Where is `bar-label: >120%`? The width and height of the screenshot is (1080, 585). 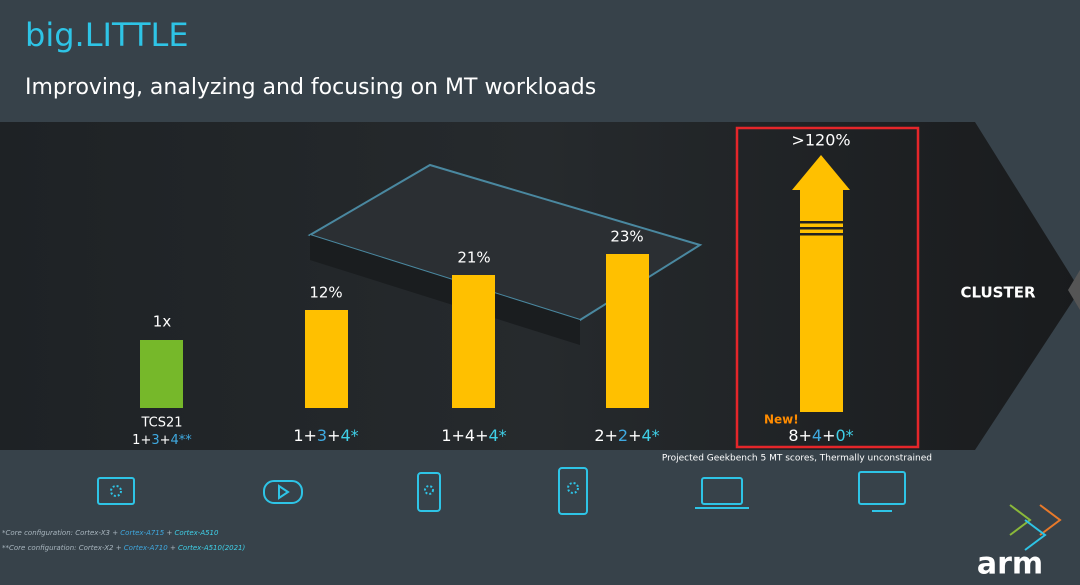
bar-label: >120% is located at coordinates (820, 140).